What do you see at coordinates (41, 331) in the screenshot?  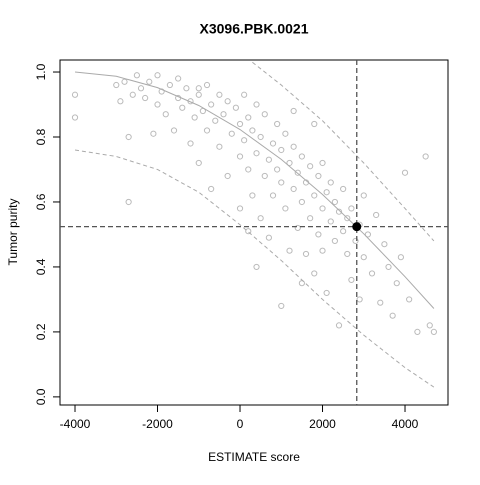 I see `y-tick-label: 0.2` at bounding box center [41, 331].